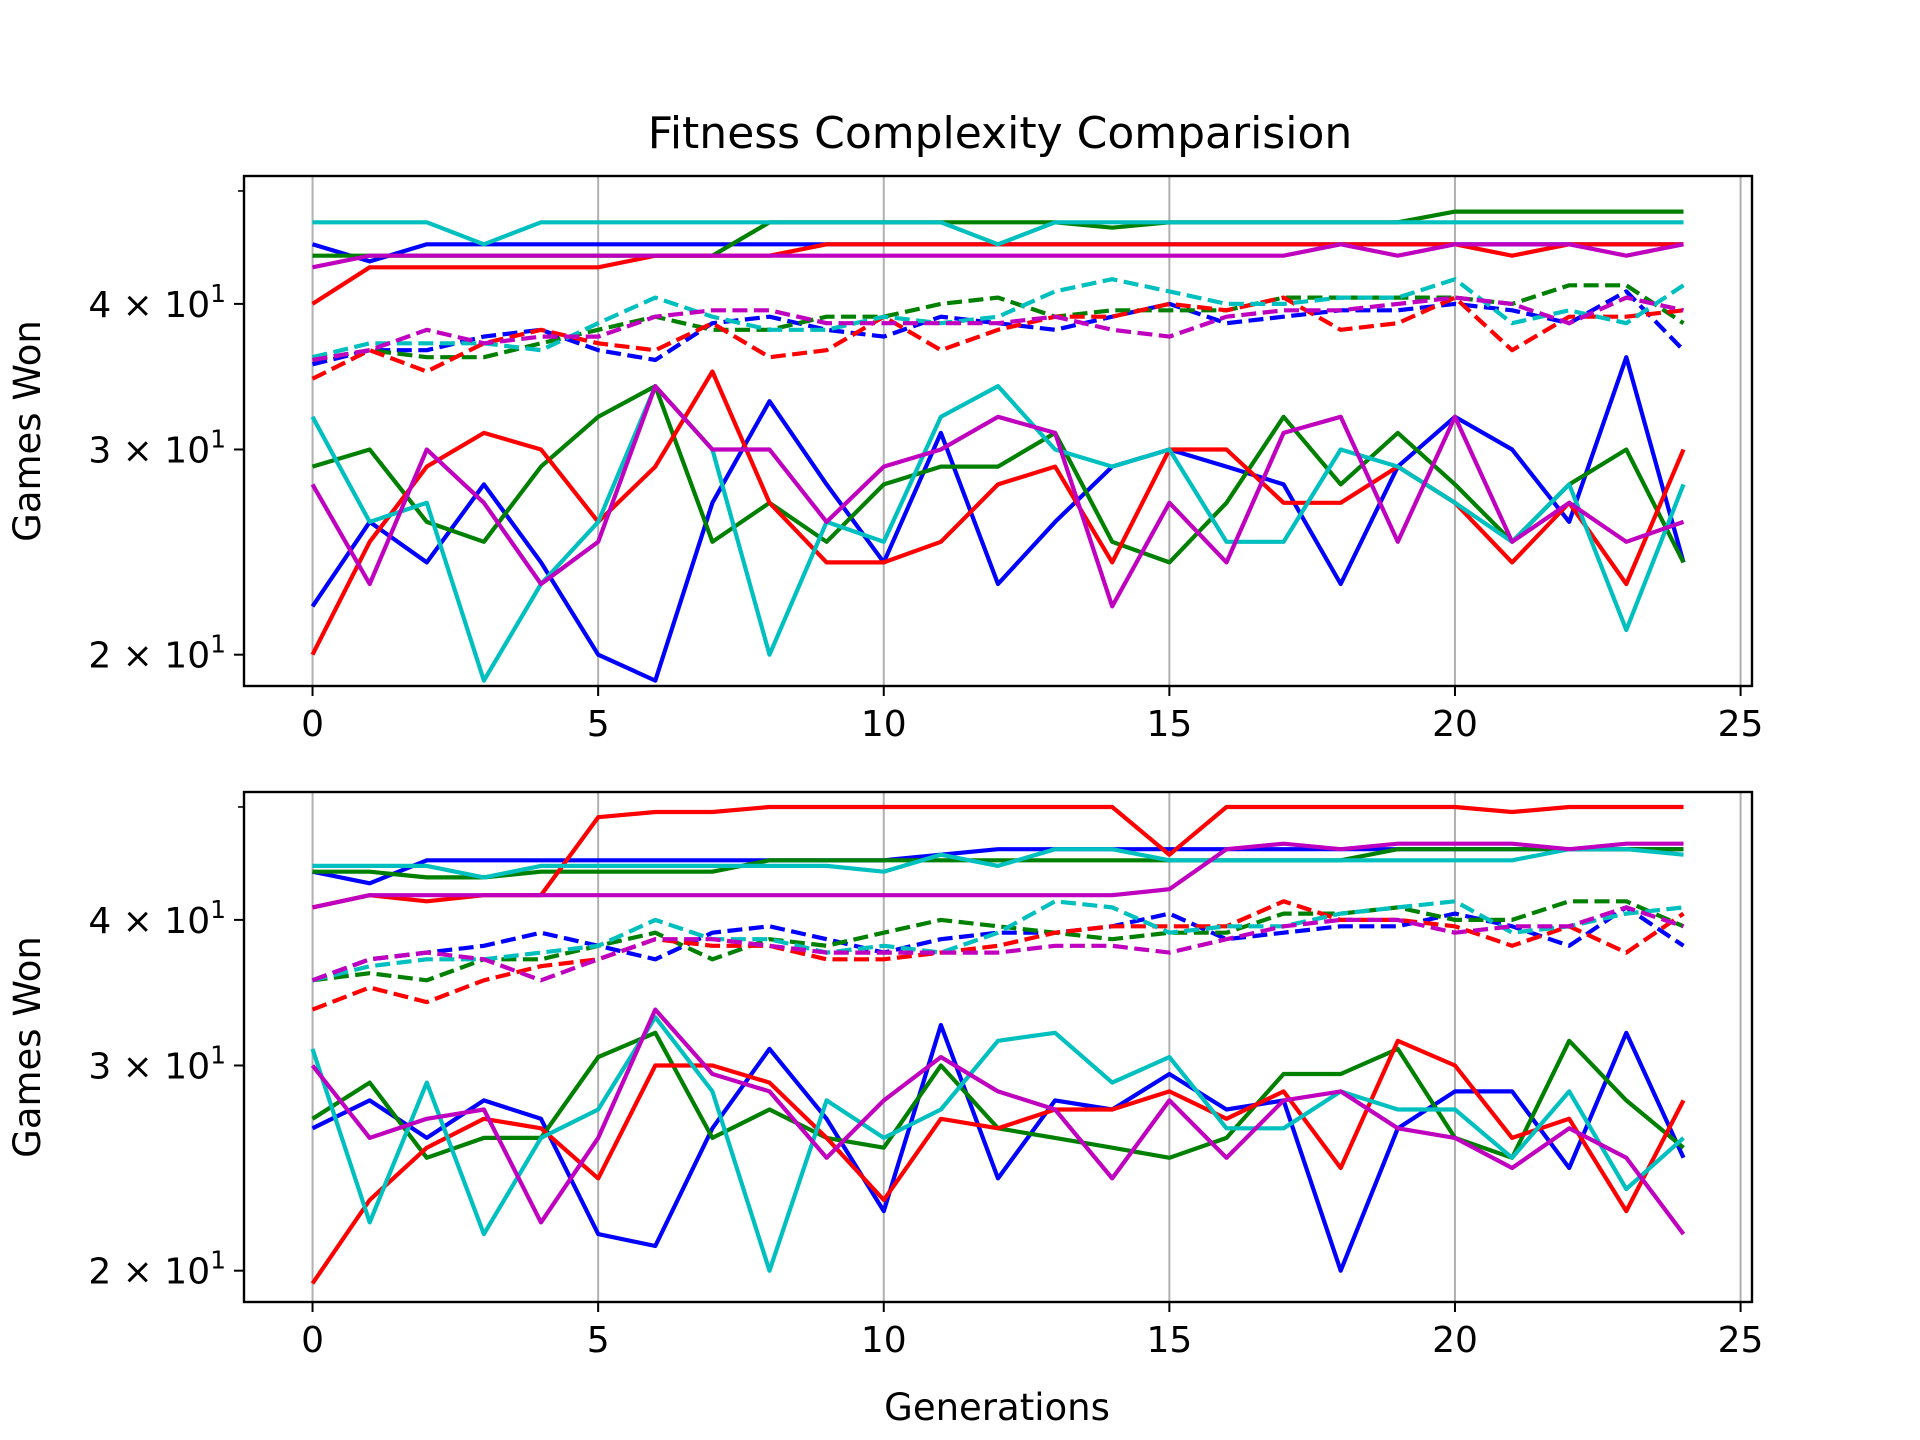  I want to click on chart-title: Fitness Complexity Comparision, so click(1000, 133).